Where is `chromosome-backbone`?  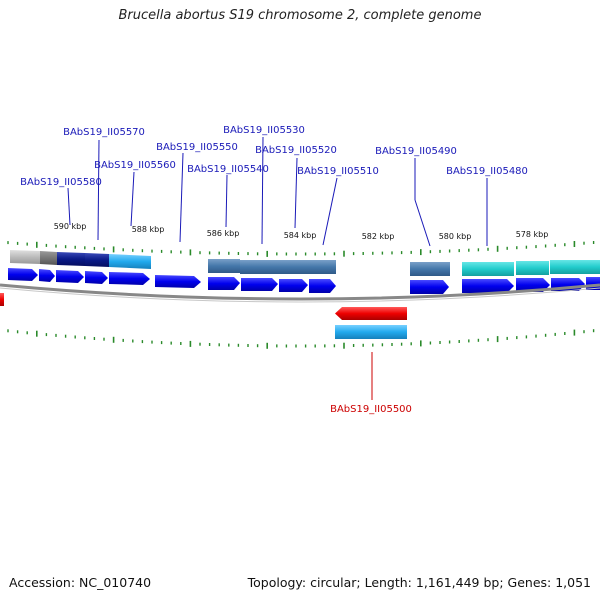 chromosome-backbone is located at coordinates (300, 292).